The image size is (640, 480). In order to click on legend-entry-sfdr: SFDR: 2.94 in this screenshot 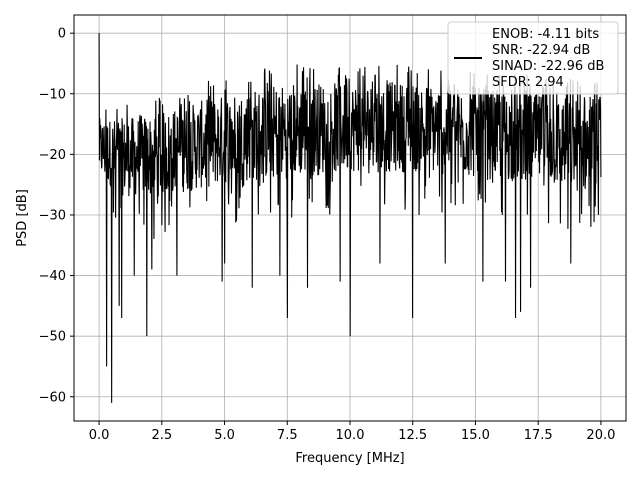, I will do `click(528, 82)`.